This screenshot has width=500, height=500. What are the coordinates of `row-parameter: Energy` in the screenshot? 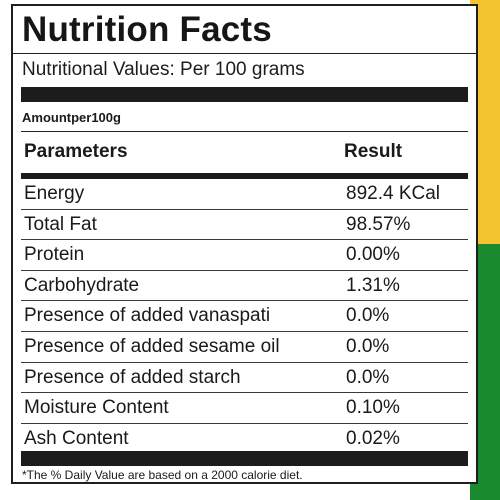 It's located at (54, 193).